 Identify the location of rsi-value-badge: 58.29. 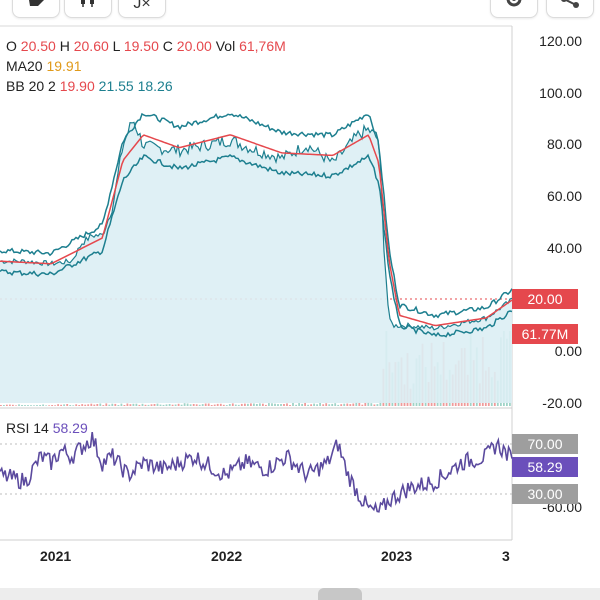
(545, 467).